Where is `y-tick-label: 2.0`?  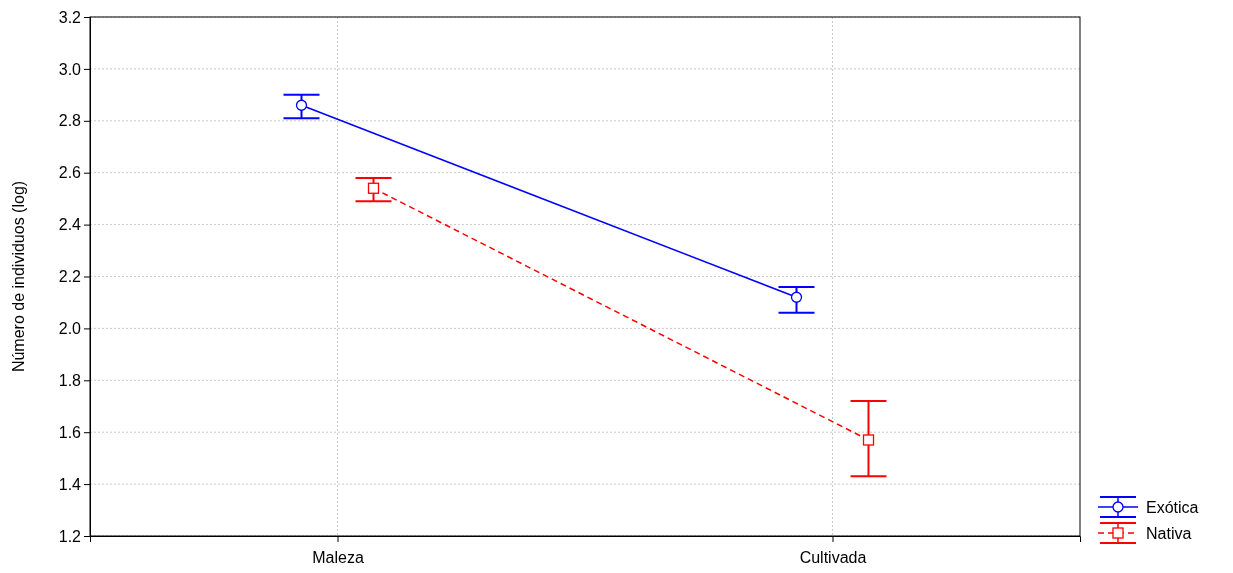
y-tick-label: 2.0 is located at coordinates (70, 329).